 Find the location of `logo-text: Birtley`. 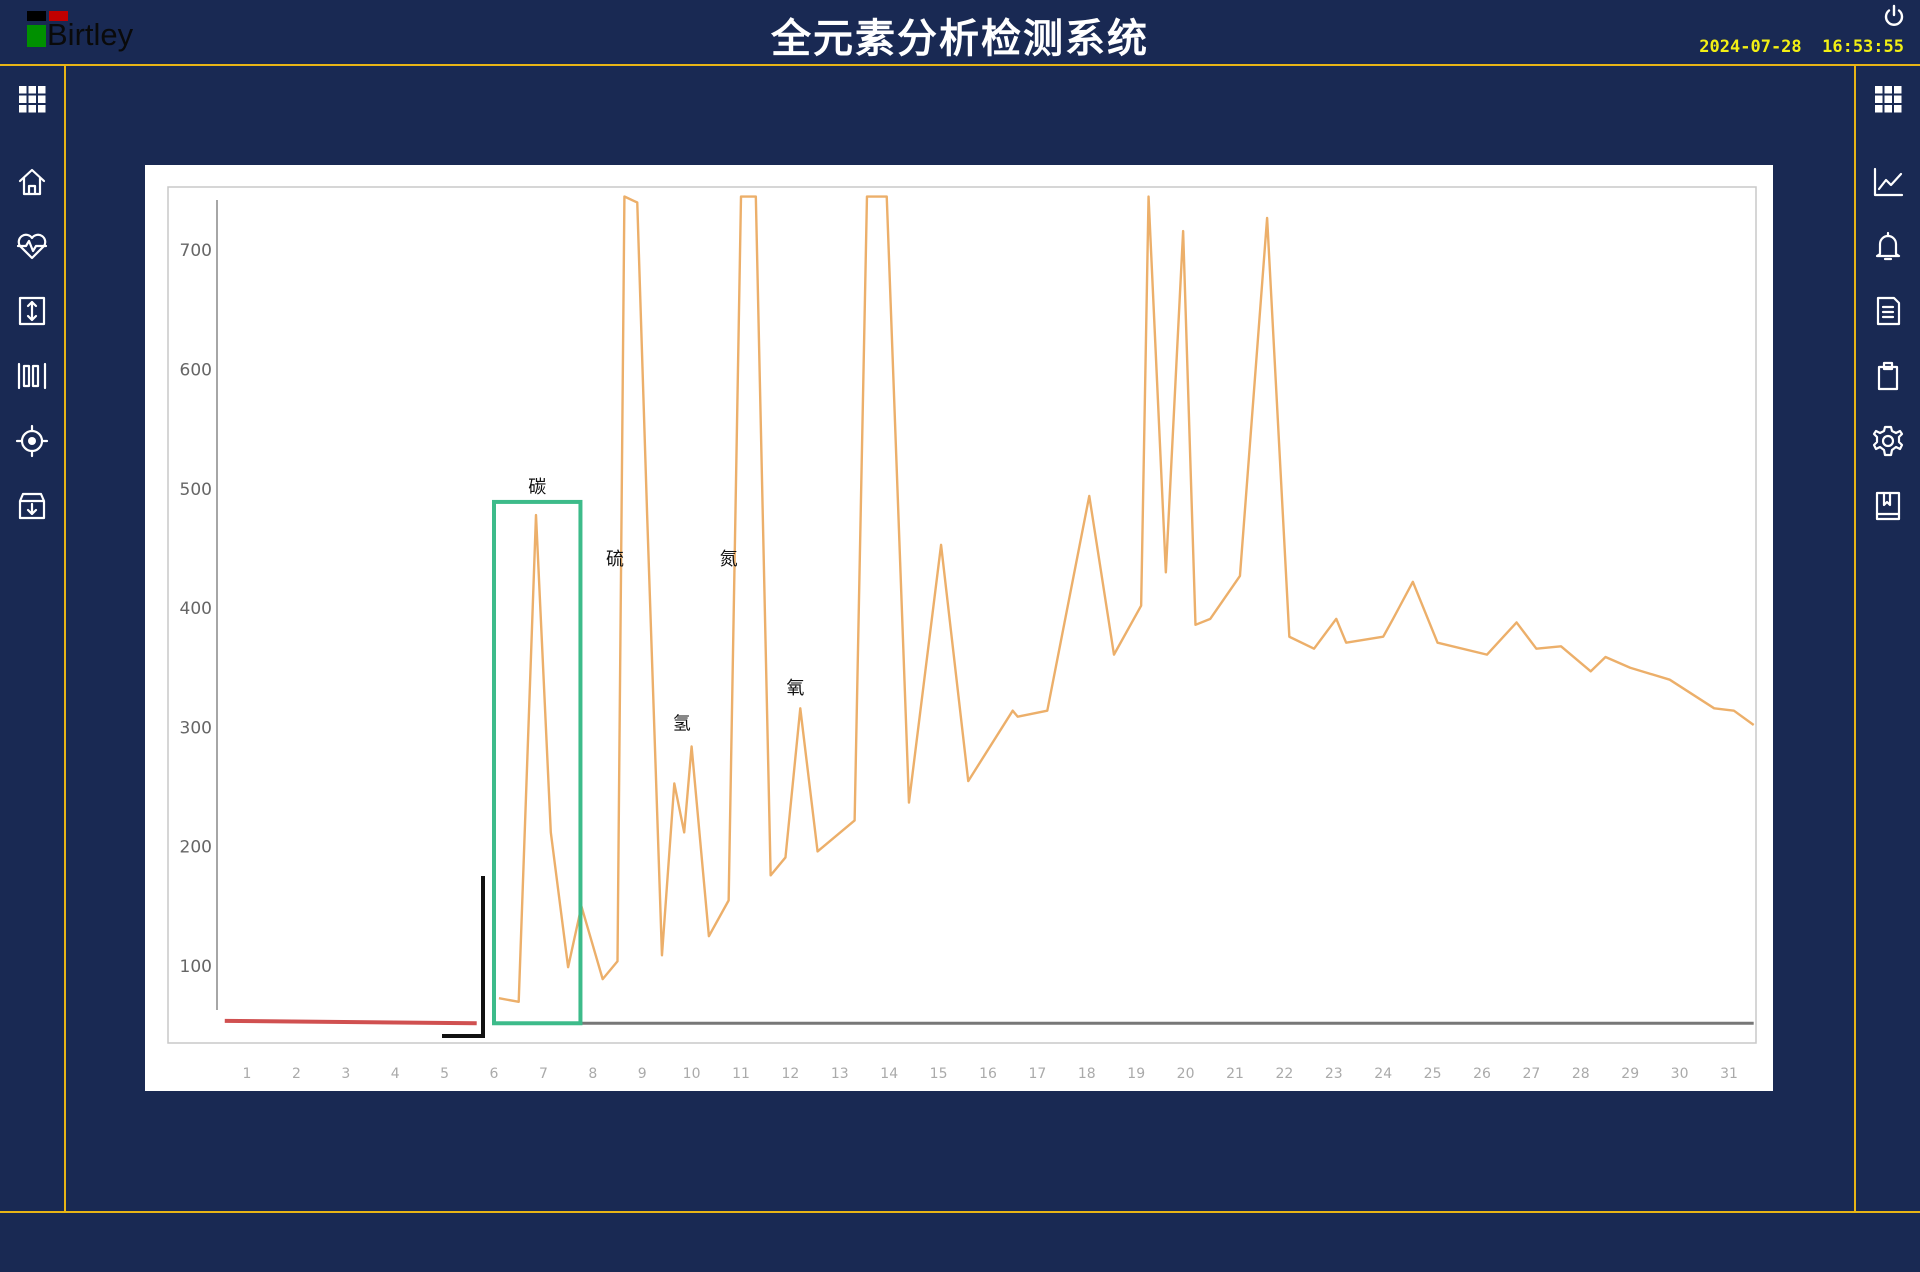

logo-text: Birtley is located at coordinates (90, 34).